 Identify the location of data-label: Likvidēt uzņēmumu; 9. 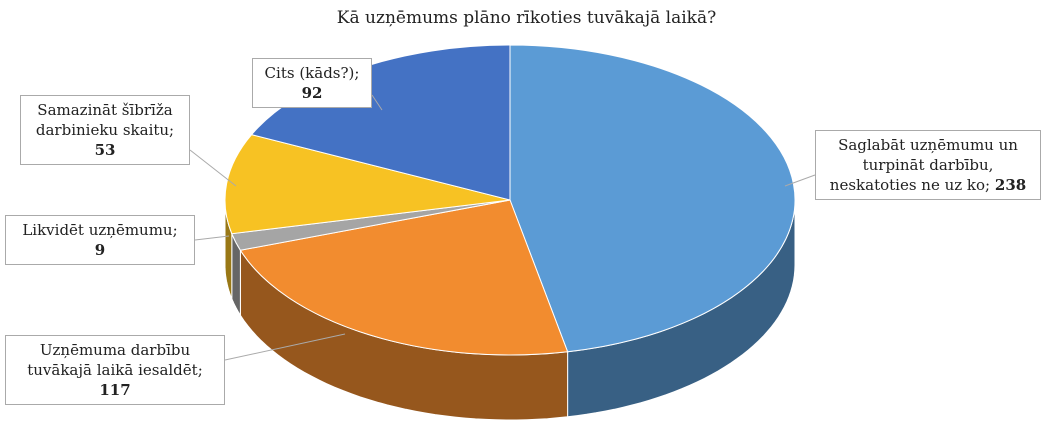
(100, 240).